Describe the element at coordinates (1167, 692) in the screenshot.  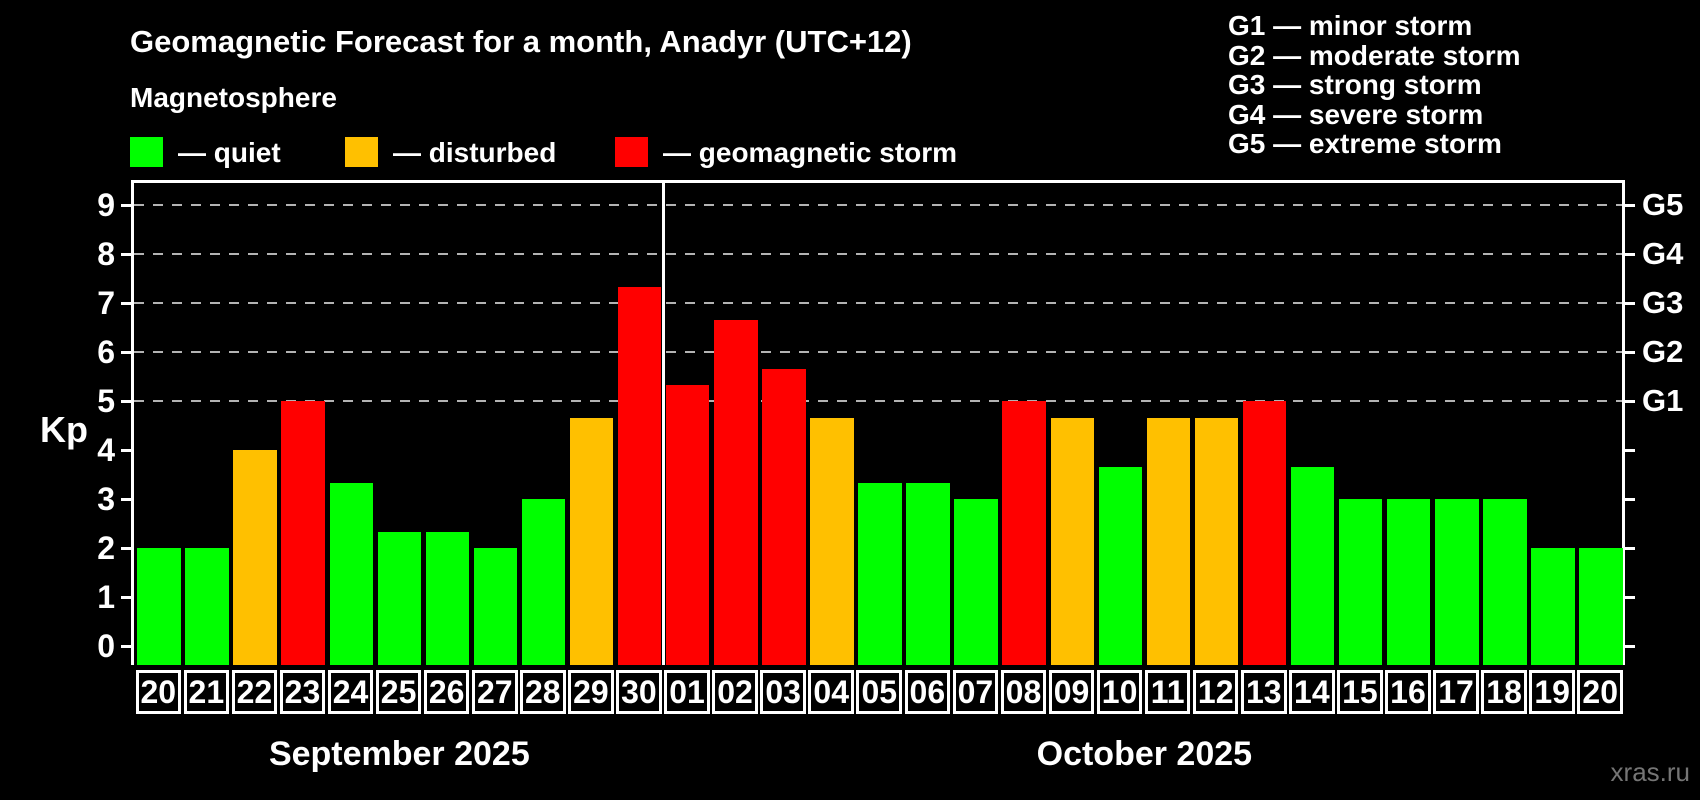
I see `date-label-oct-11: 11` at that location.